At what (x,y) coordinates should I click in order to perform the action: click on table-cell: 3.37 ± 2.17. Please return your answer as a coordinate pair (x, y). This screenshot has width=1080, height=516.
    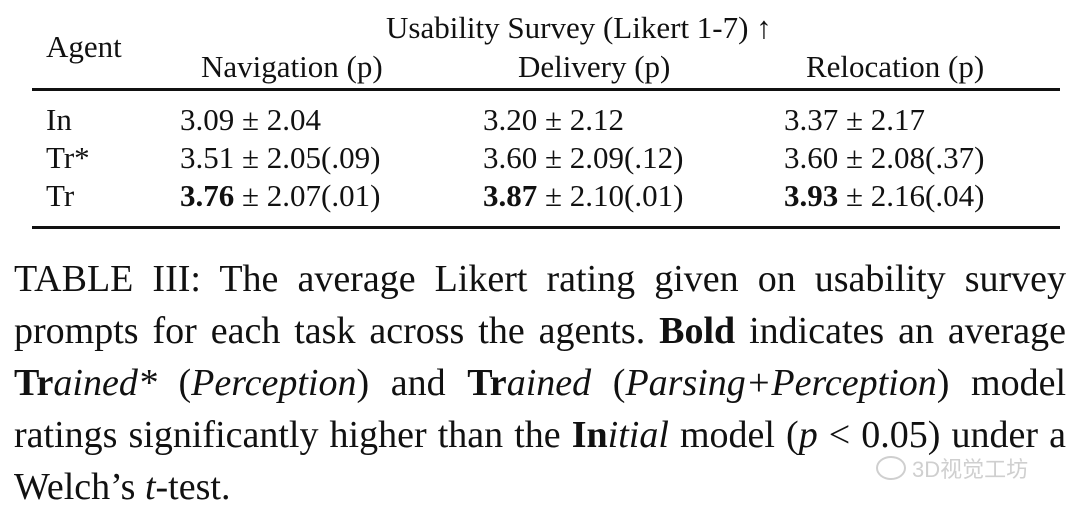
    Looking at the image, I should click on (855, 119).